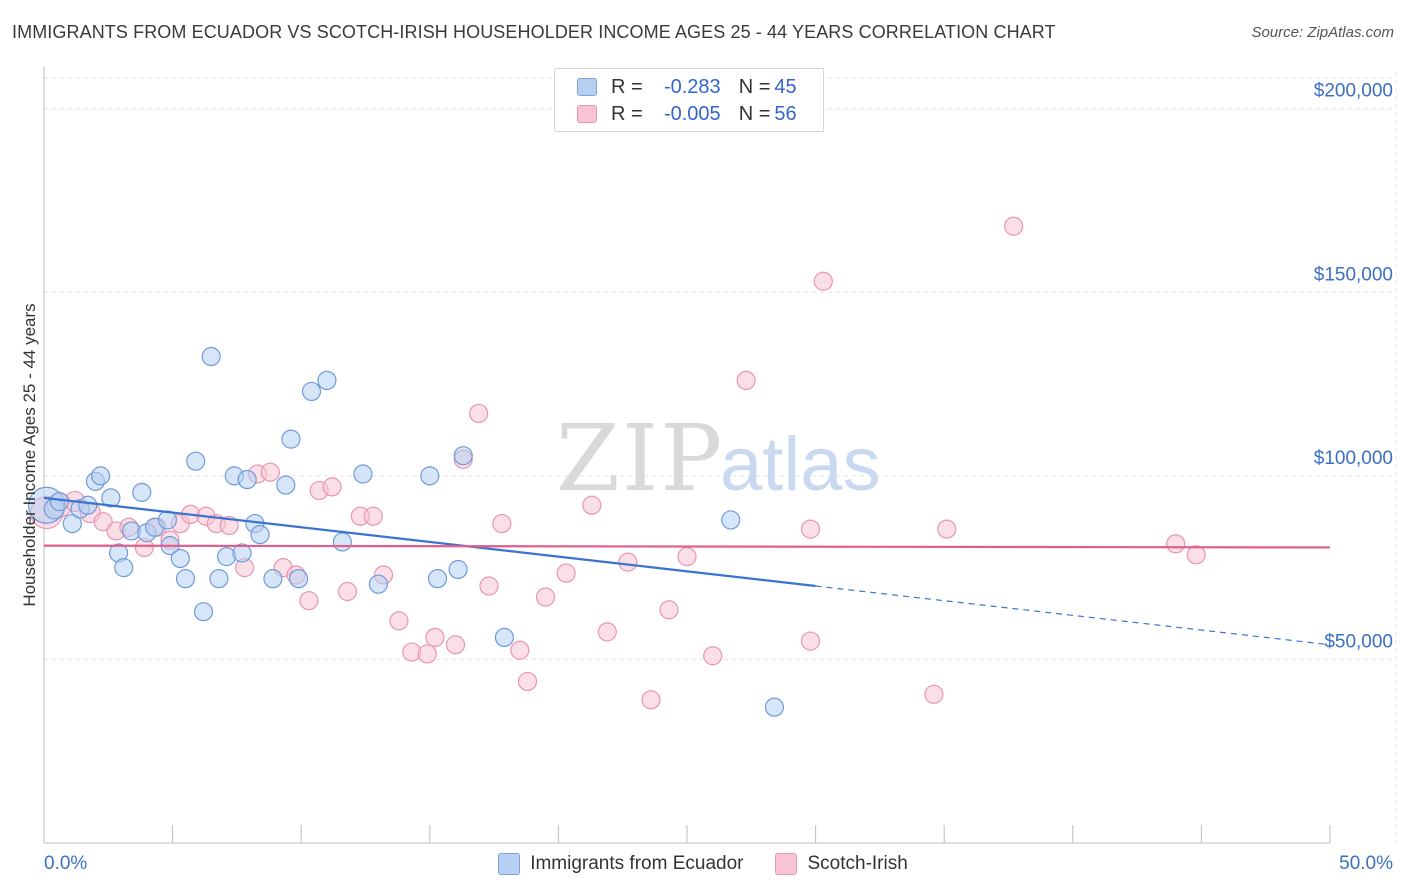  What do you see at coordinates (800, 464) in the screenshot?
I see `watermark-atlas: atlas` at bounding box center [800, 464].